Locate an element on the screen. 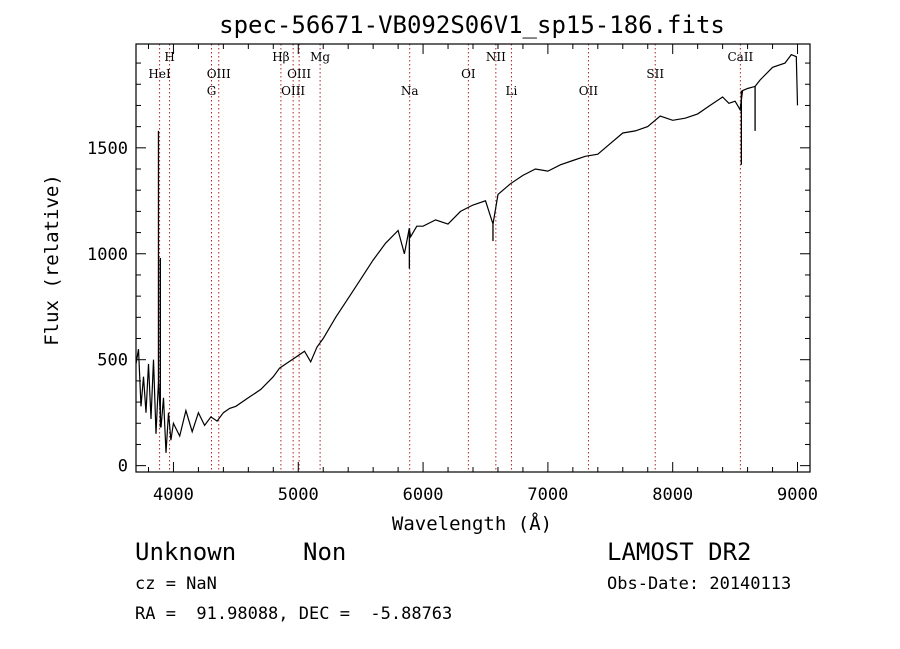 The width and height of the screenshot is (900, 649). line-label-2: OIII is located at coordinates (219, 74).